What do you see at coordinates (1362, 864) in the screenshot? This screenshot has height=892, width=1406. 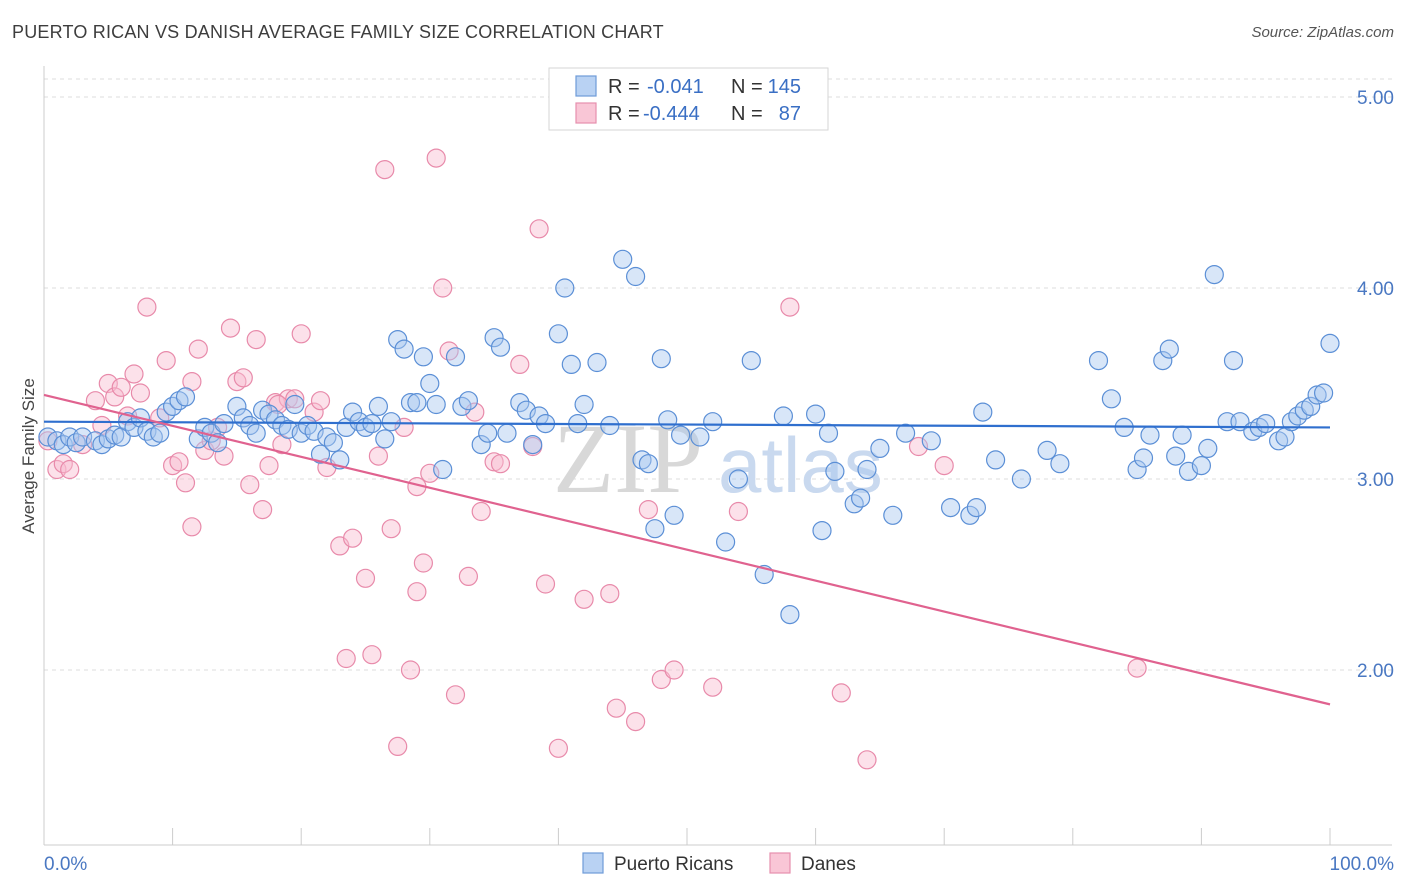 I see `x-tick-label-max: 100.0%` at bounding box center [1362, 864].